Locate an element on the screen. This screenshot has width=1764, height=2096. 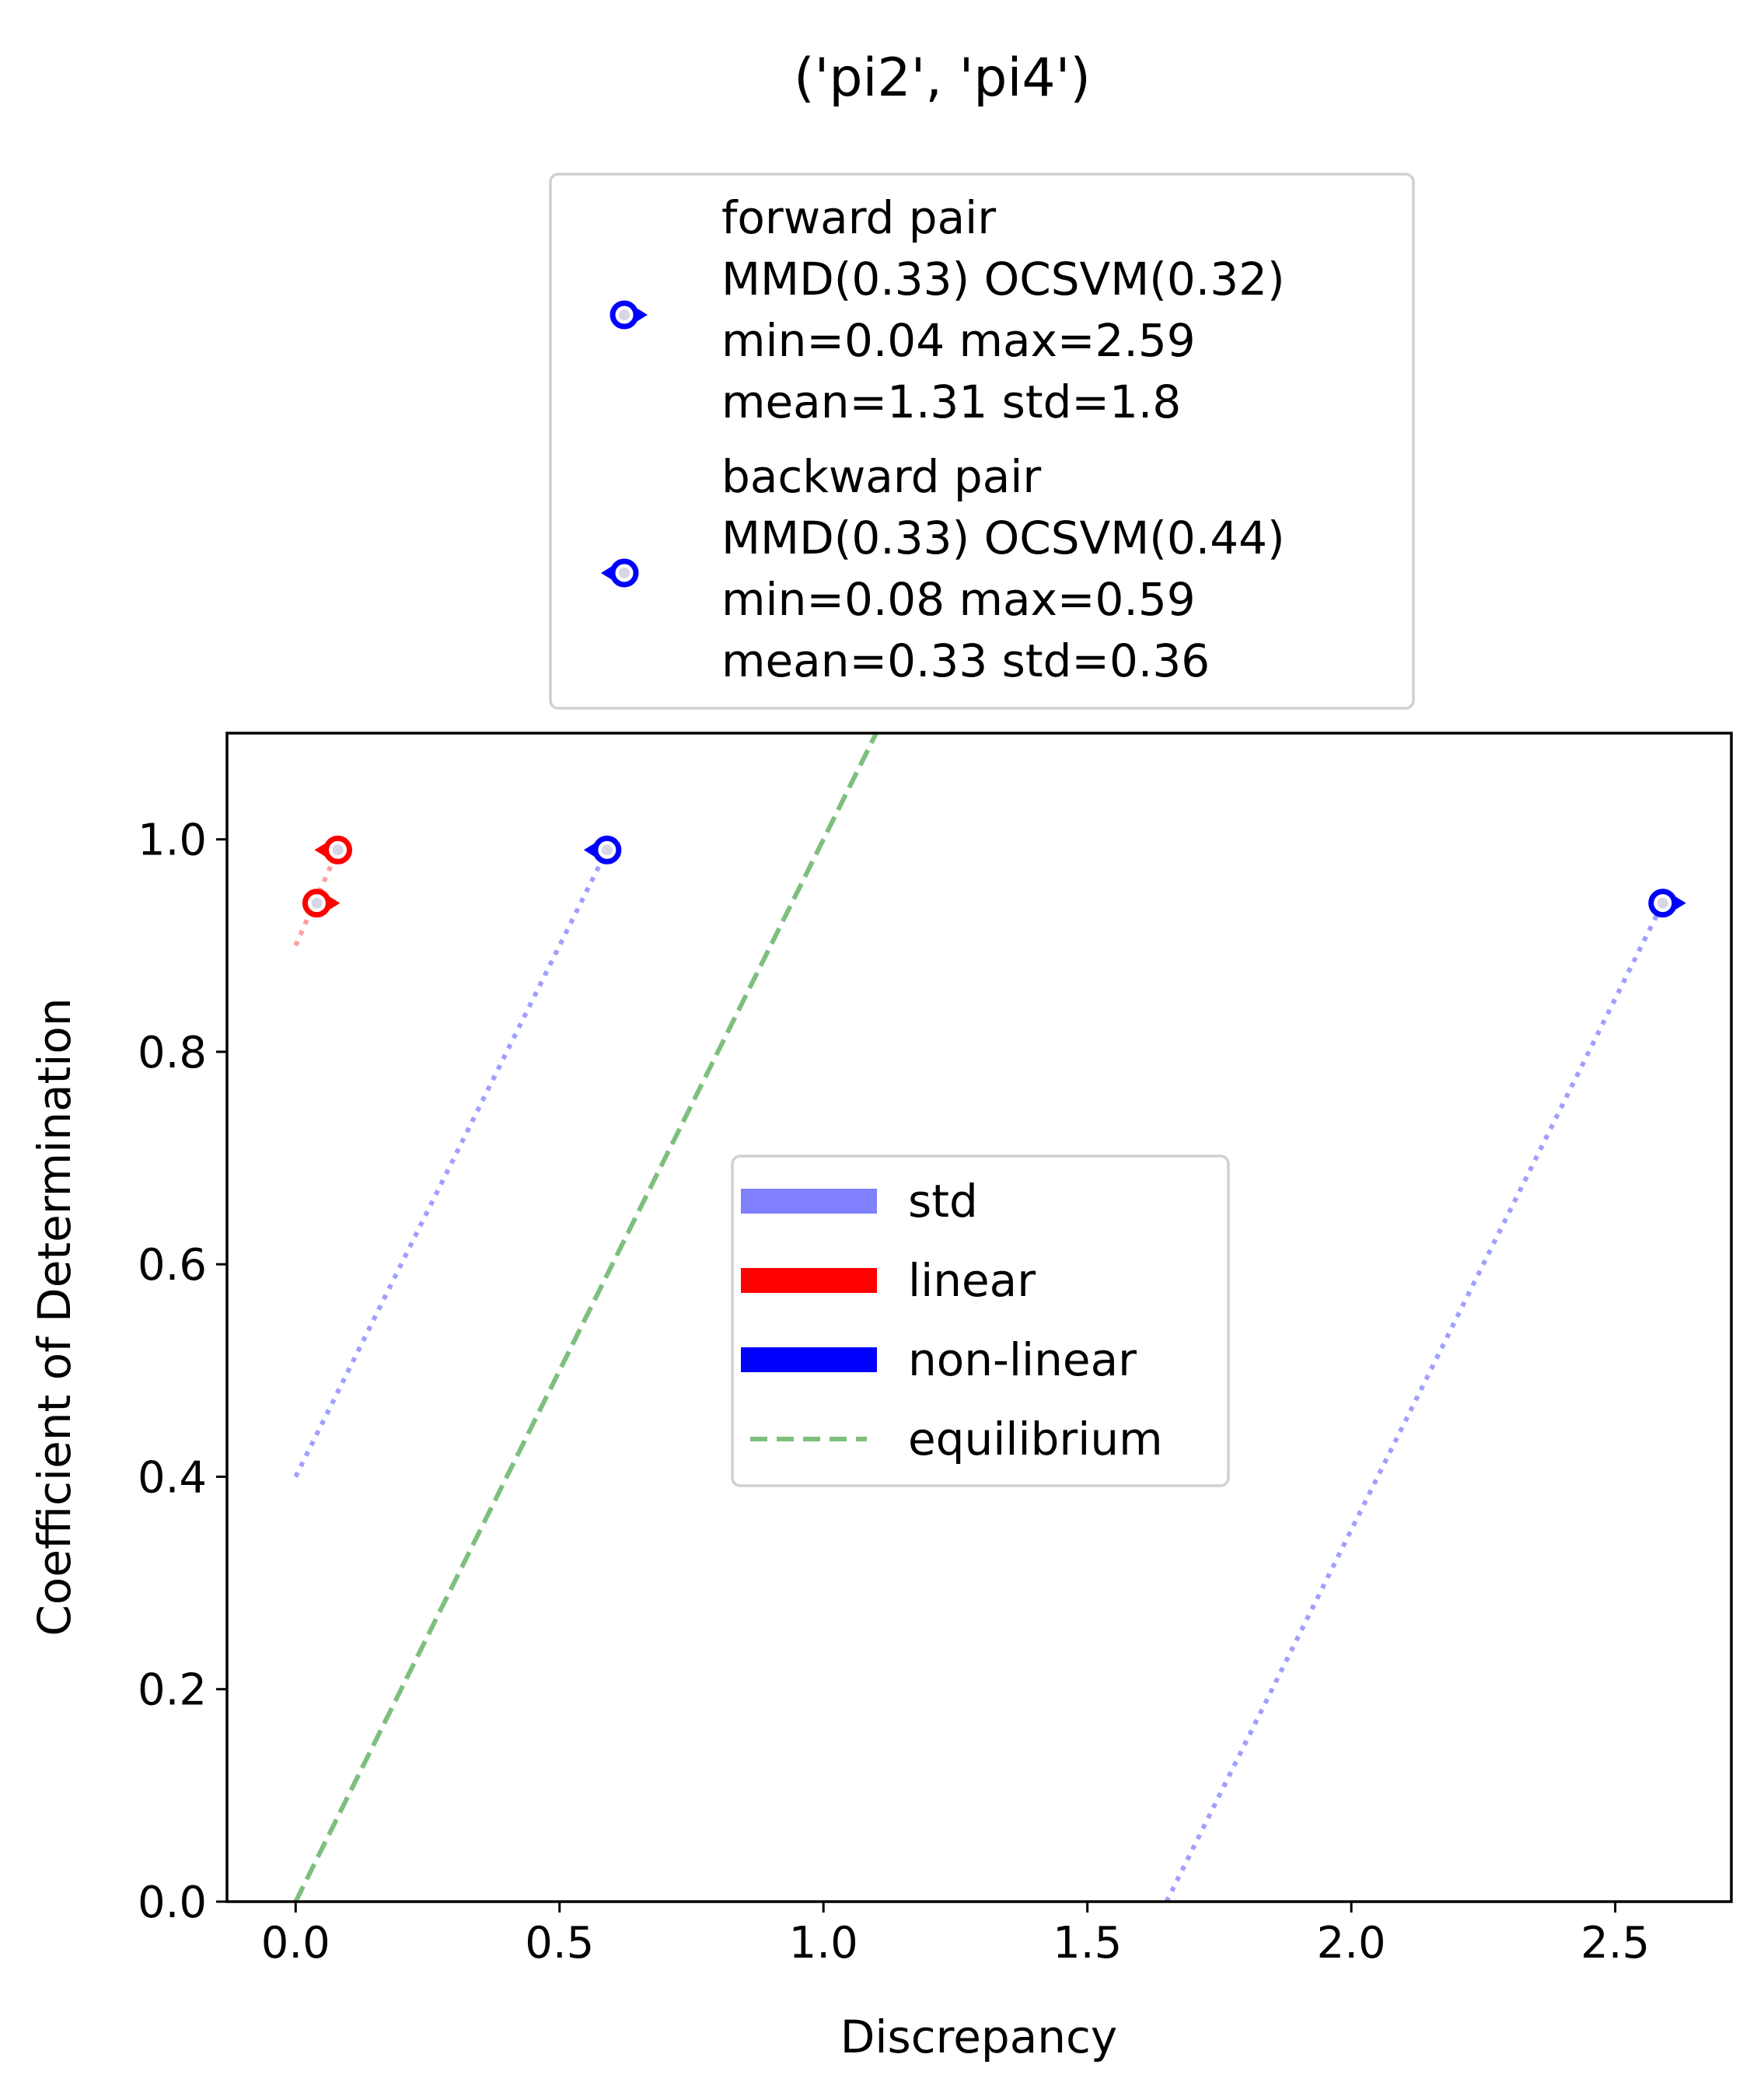
legend-top-entry-line: mean=0.33 std=0.36 is located at coordinates (965, 661).